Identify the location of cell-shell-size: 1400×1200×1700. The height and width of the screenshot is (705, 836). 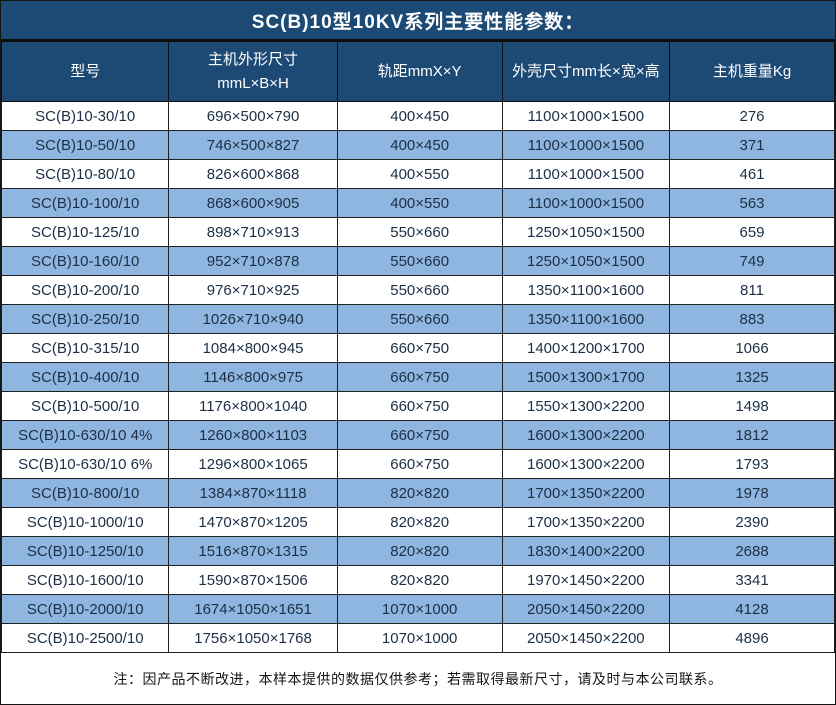
(586, 348).